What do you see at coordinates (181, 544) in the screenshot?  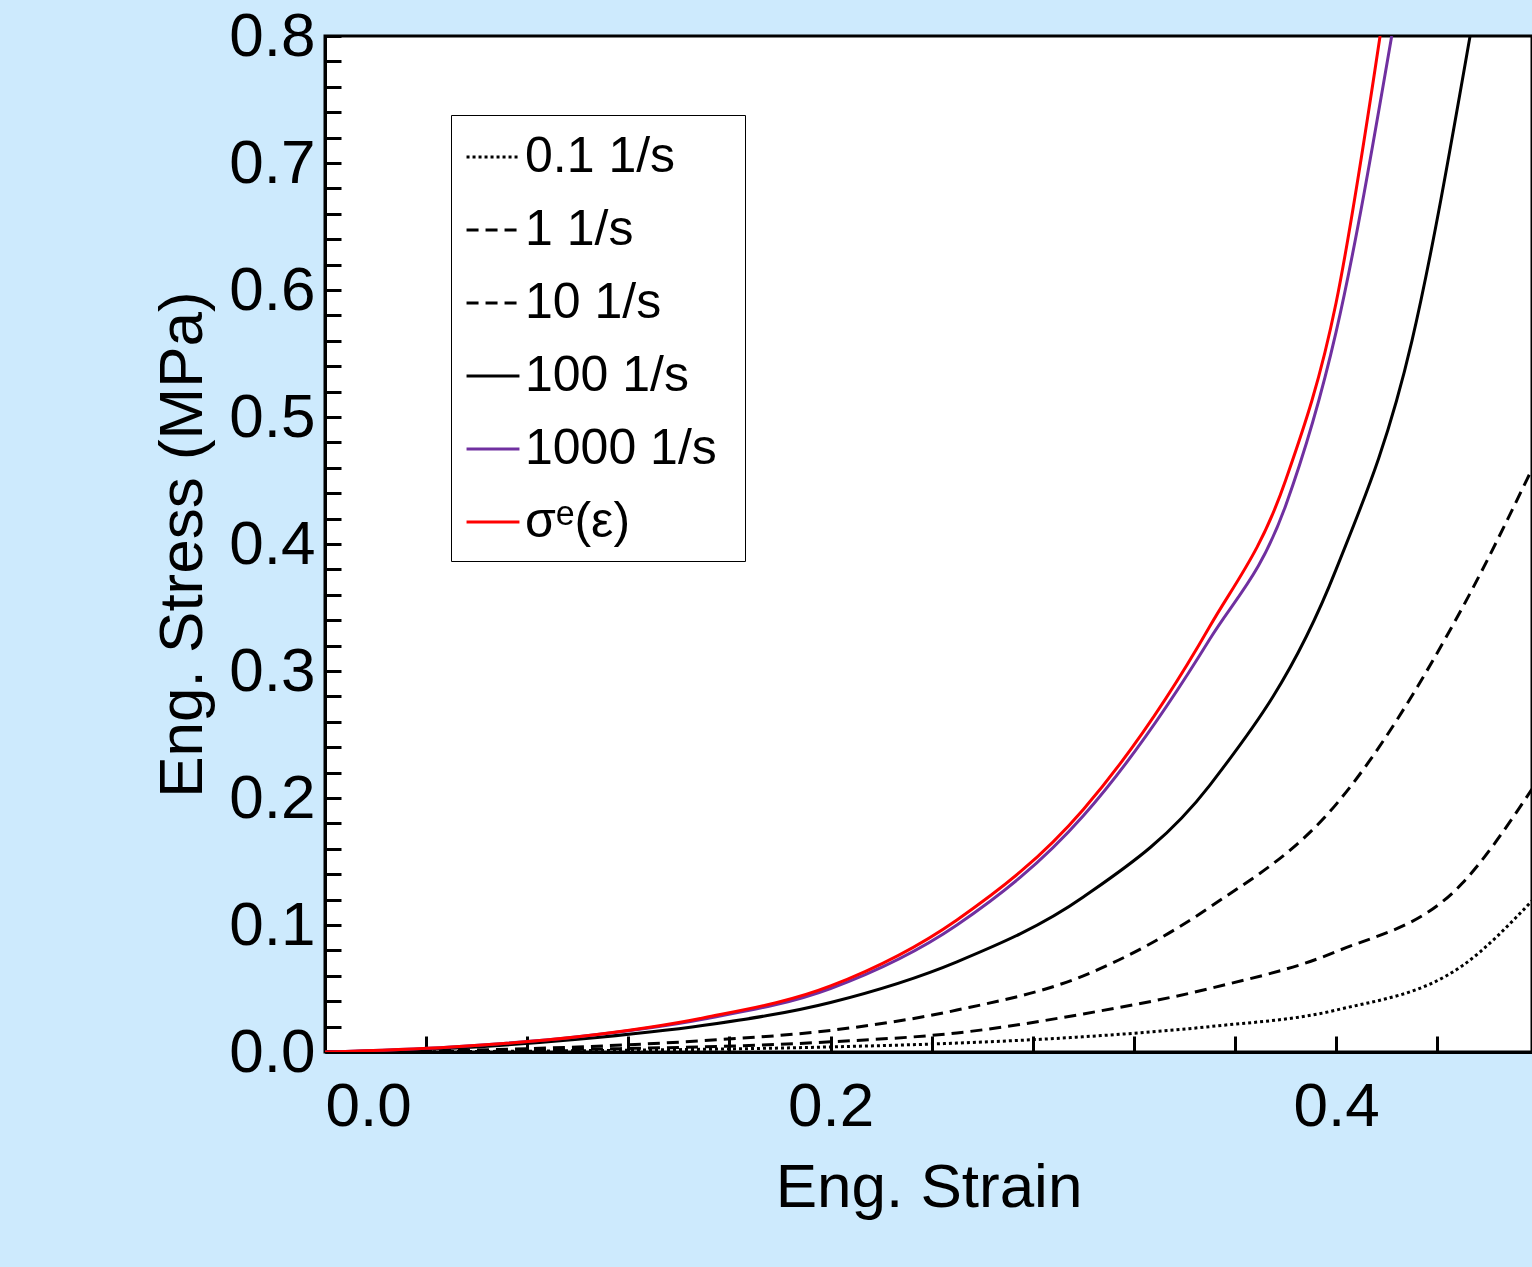 I see `y-axis-title: Eng. Stress (MPa)` at bounding box center [181, 544].